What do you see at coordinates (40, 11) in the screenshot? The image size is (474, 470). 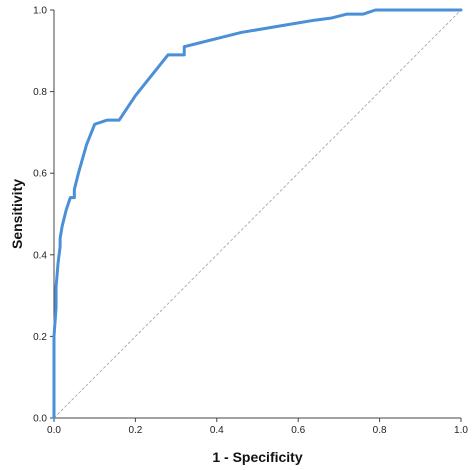 I see `y-tick-label: 1.0` at bounding box center [40, 11].